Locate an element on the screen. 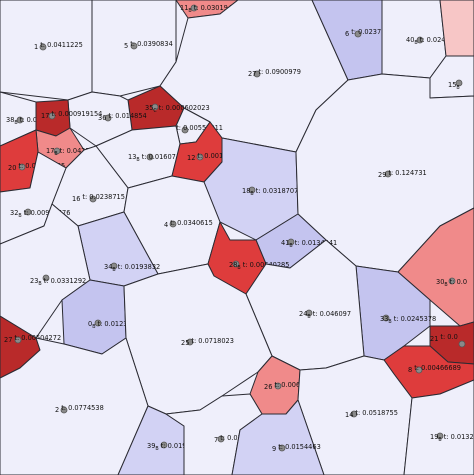 The width and height of the screenshot is (474, 475). voronoi-cell: 11B t: 0.0301943 is located at coordinates (207, 9).